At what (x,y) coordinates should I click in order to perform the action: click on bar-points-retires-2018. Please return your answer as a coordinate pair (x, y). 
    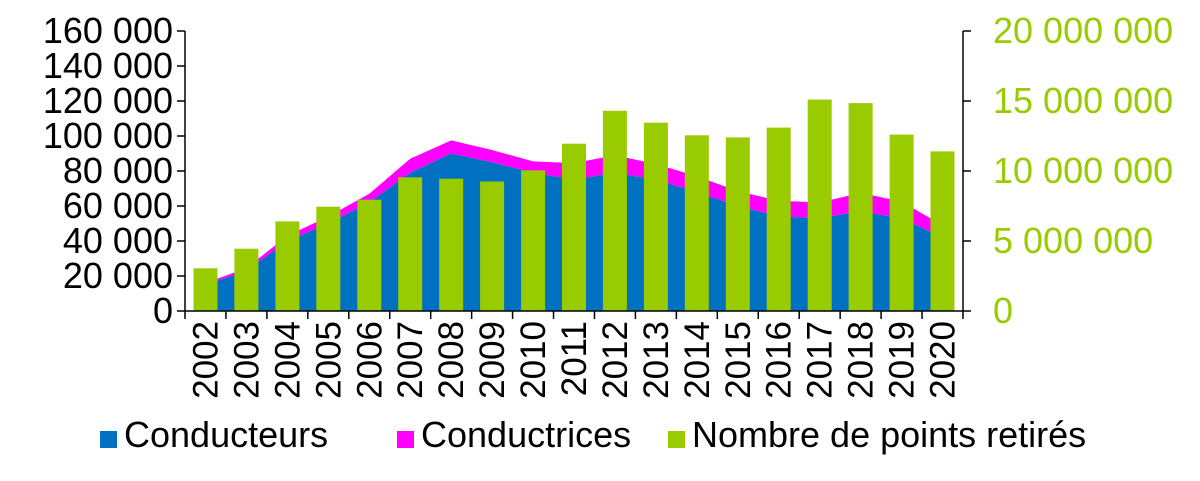
    Looking at the image, I should click on (860, 207).